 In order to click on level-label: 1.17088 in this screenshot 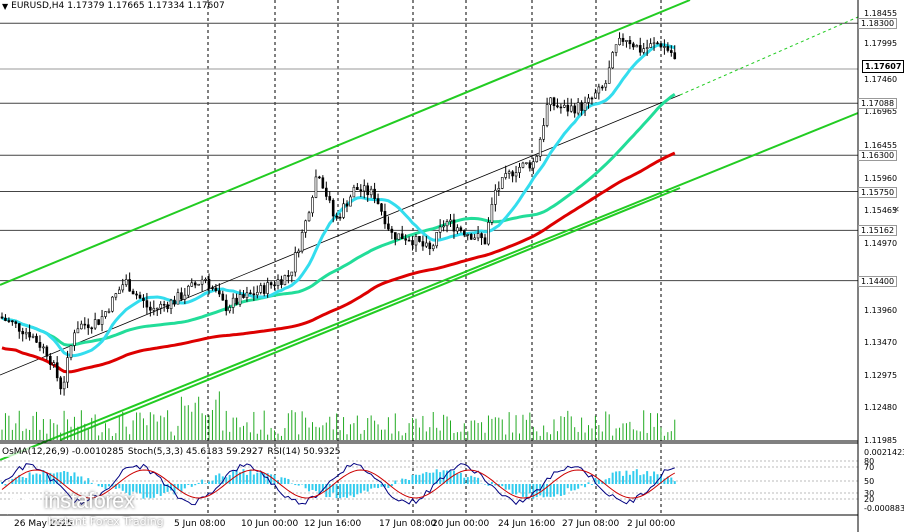, I will do `click(878, 104)`.